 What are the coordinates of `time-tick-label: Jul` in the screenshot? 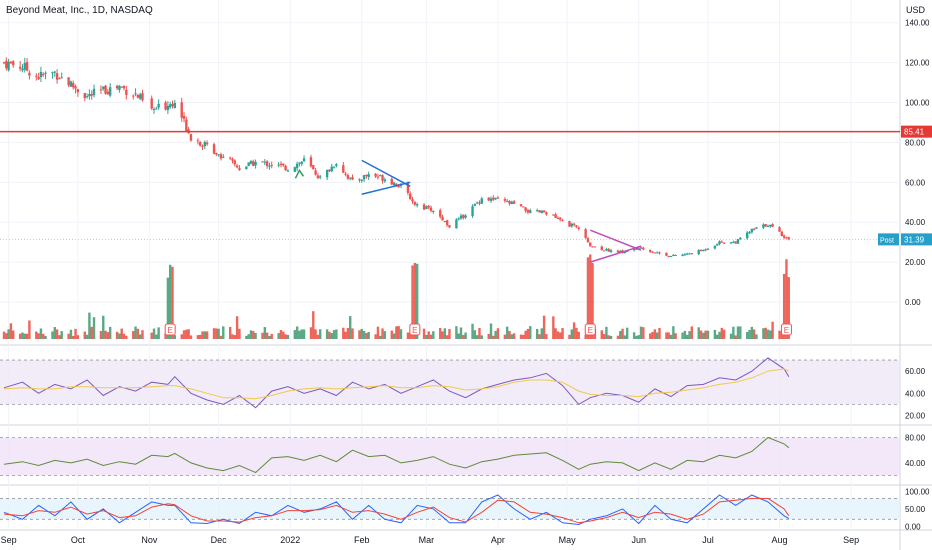 It's located at (708, 540).